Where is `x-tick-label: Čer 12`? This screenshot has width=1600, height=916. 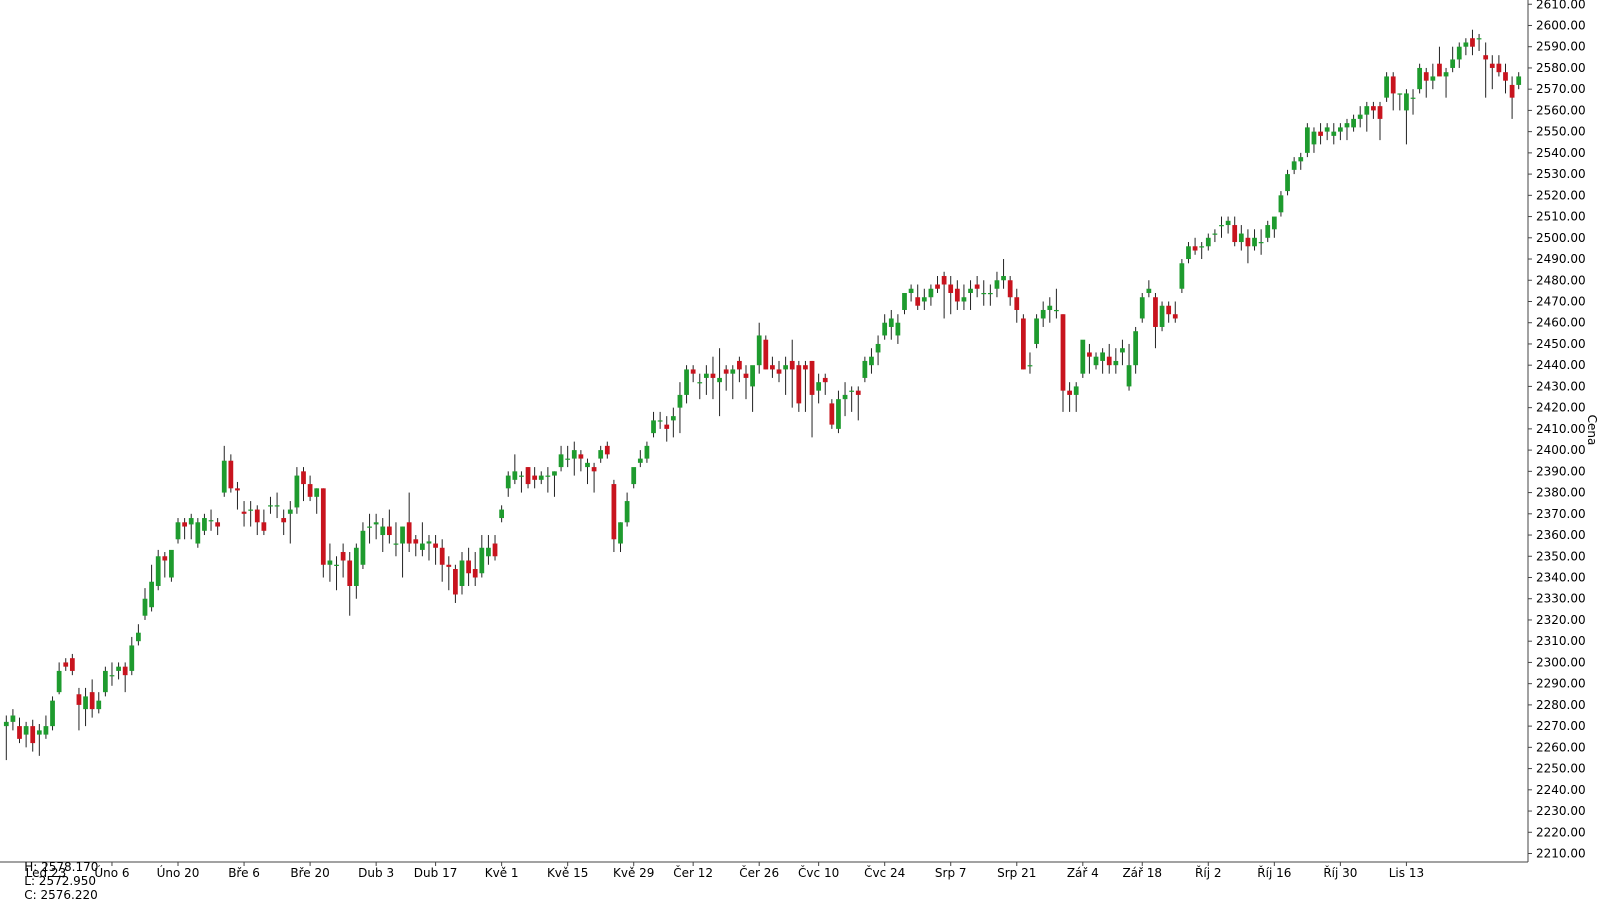 x-tick-label: Čer 12 is located at coordinates (693, 872).